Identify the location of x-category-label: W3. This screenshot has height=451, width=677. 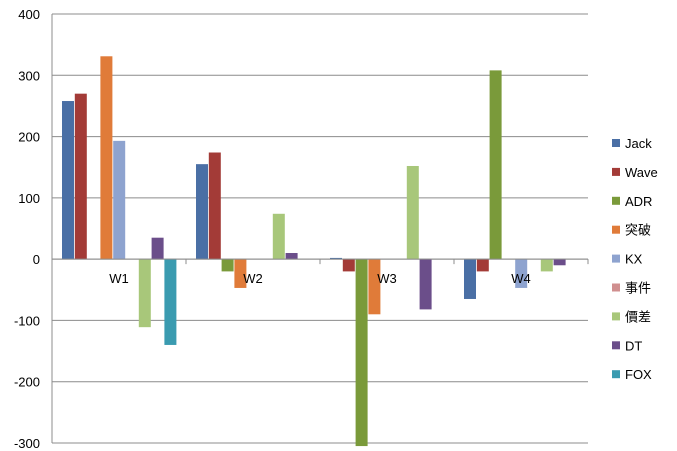
(387, 278).